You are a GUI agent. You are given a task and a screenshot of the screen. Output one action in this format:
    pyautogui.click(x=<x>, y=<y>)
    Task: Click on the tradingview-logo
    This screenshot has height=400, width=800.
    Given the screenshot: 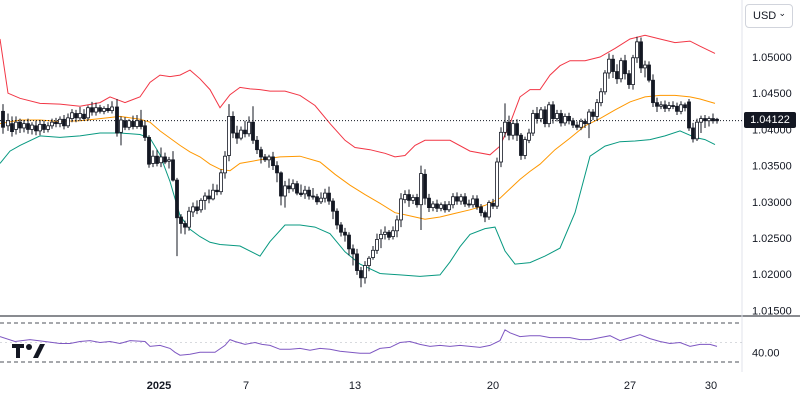 What is the action you would take?
    pyautogui.click(x=29, y=353)
    